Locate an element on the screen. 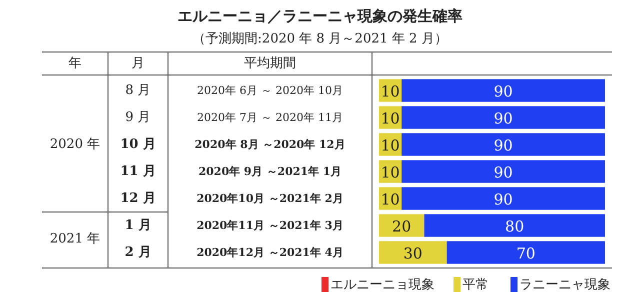 The image size is (640, 295). text: 8 月 is located at coordinates (138, 90).